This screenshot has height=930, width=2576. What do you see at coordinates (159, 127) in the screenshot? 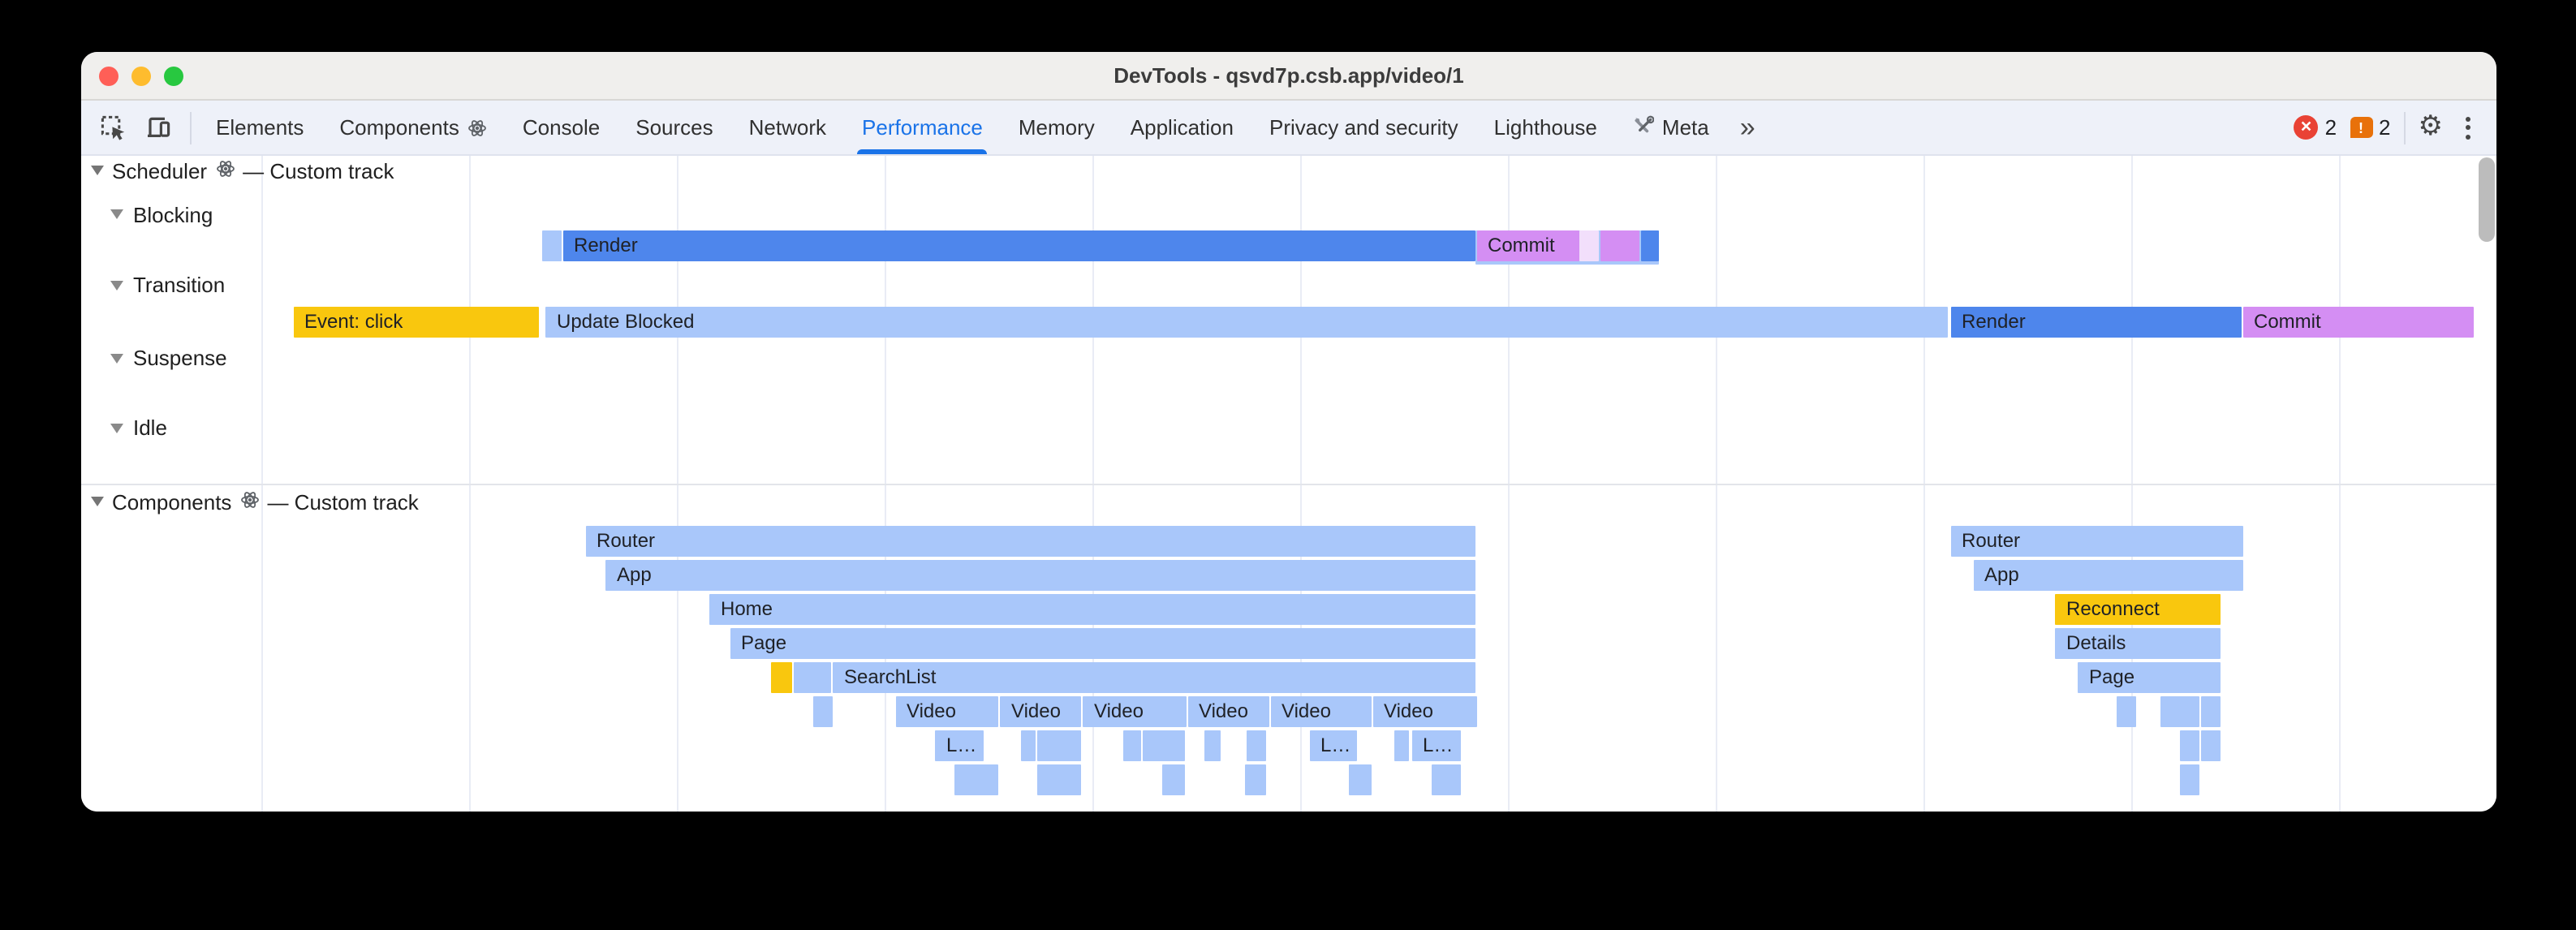
I see `device-toolbar-button` at bounding box center [159, 127].